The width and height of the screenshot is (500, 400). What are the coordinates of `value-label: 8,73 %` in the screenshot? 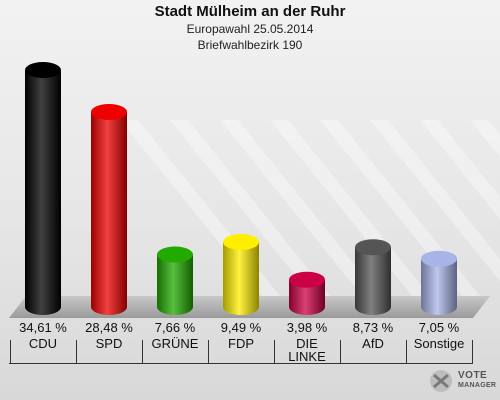 It's located at (373, 327).